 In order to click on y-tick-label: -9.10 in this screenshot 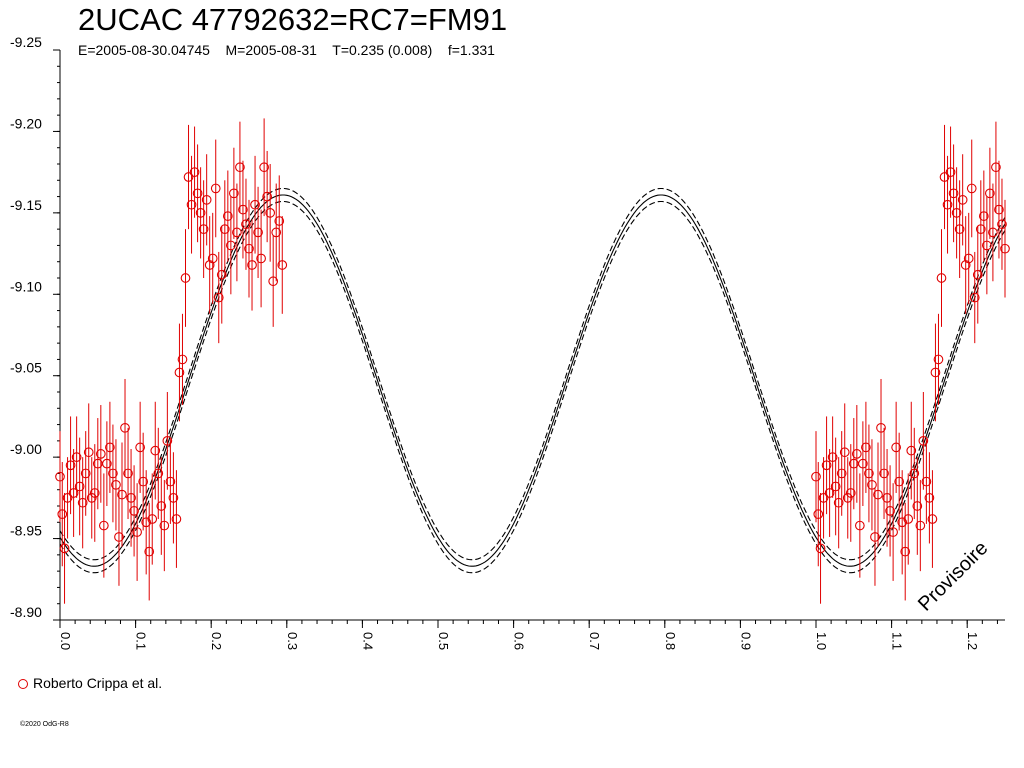, I will do `click(26, 286)`.